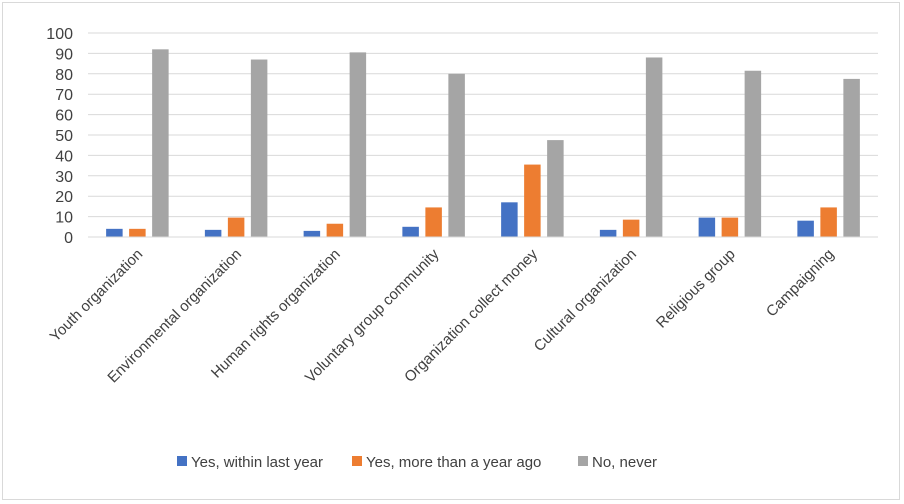  What do you see at coordinates (64, 218) in the screenshot?
I see `y-tick-label: 10` at bounding box center [64, 218].